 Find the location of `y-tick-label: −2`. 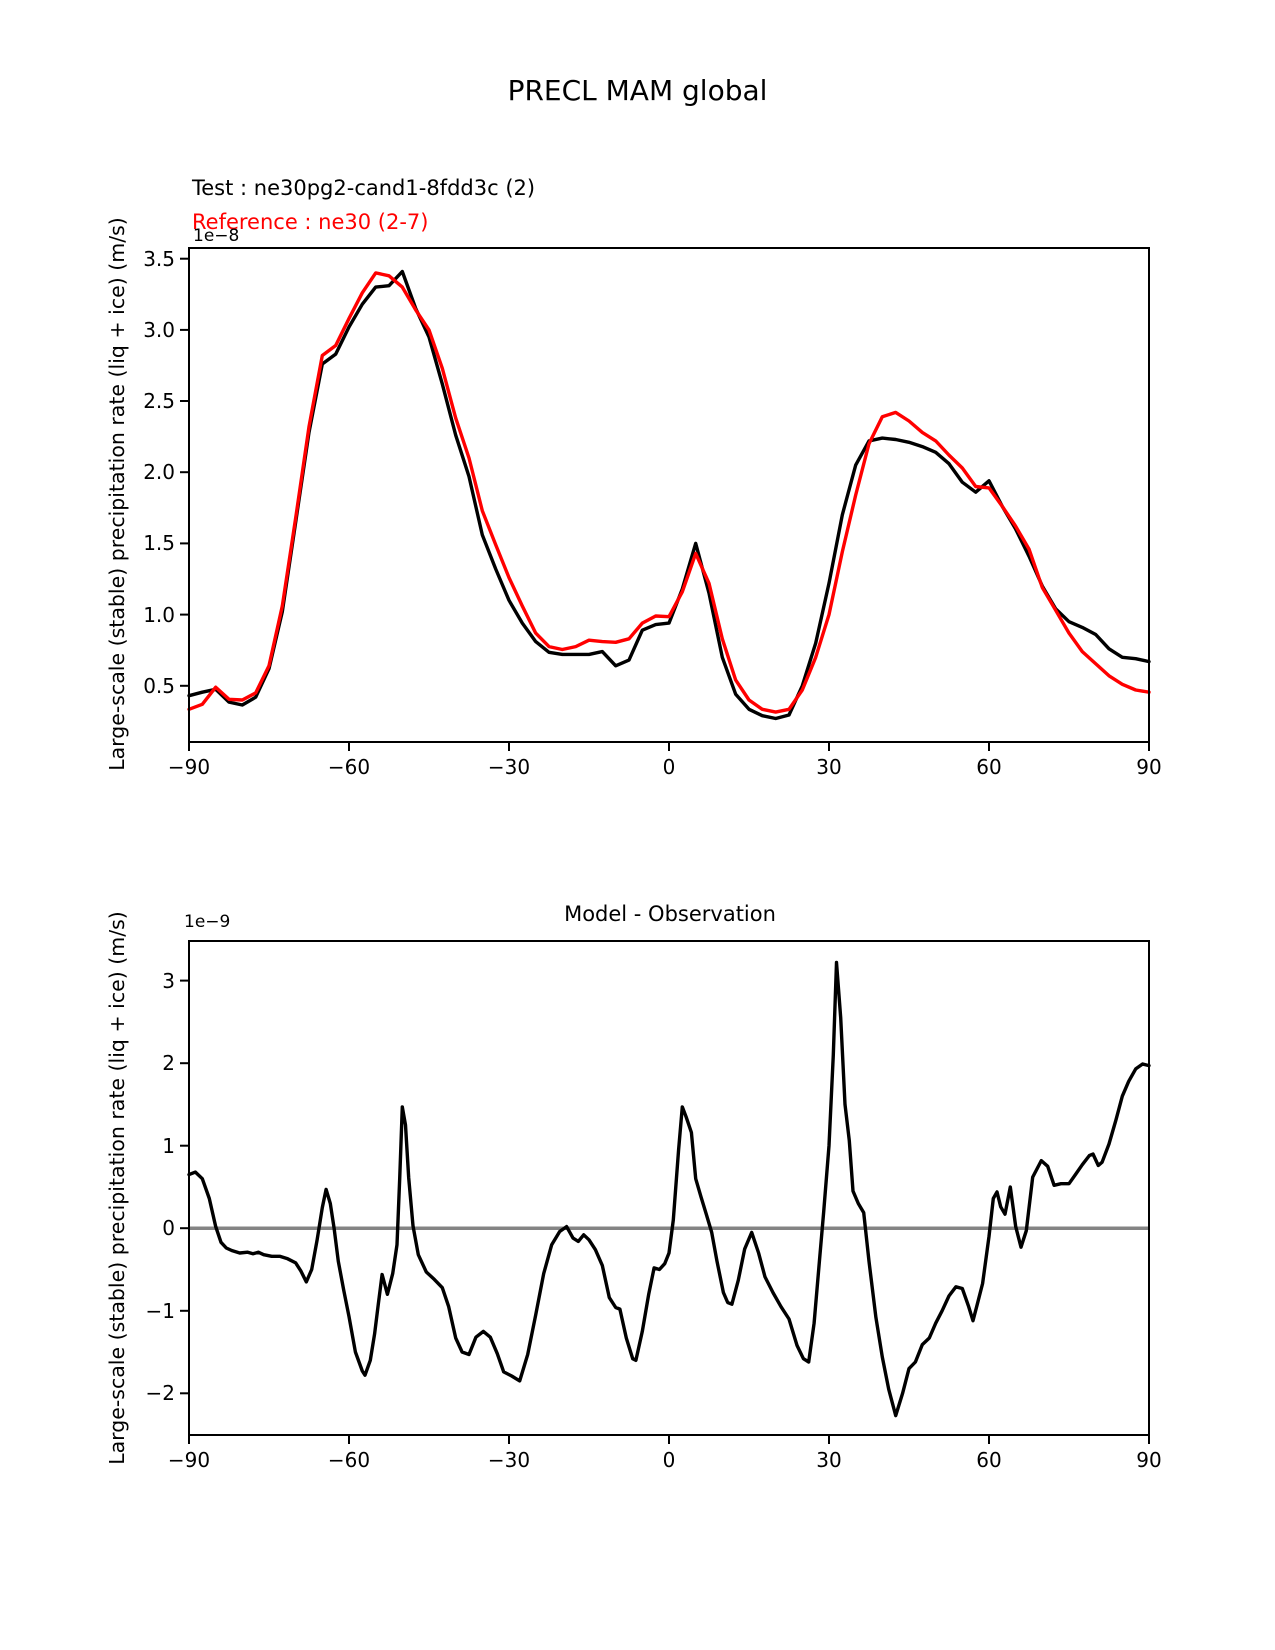

y-tick-label: −2 is located at coordinates (160, 1393).